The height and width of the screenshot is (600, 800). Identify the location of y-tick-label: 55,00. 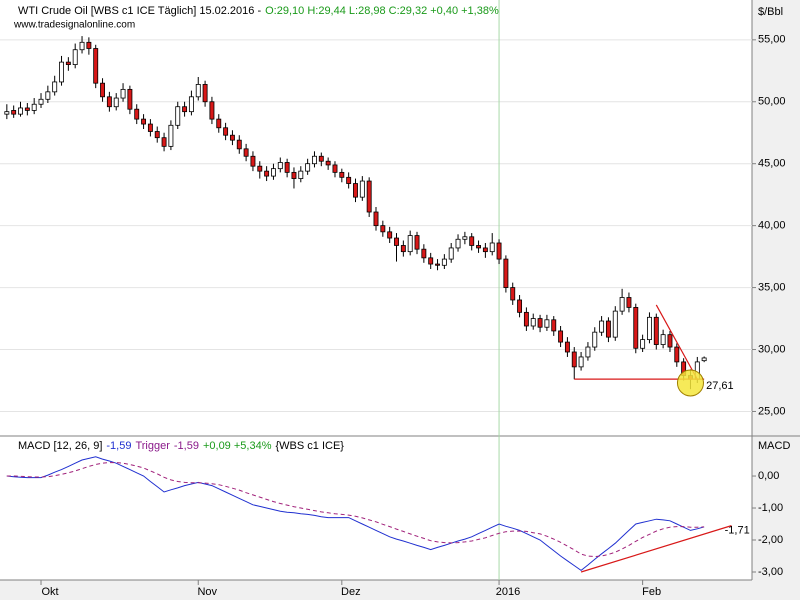
(772, 40).